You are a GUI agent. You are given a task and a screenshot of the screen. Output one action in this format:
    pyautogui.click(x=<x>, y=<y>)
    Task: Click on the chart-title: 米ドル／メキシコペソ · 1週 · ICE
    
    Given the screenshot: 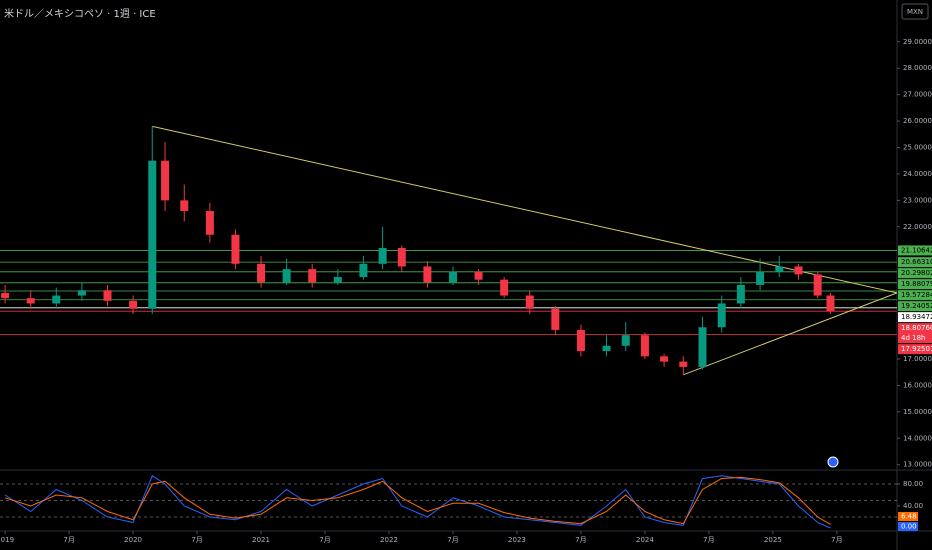 What is the action you would take?
    pyautogui.click(x=80, y=13)
    